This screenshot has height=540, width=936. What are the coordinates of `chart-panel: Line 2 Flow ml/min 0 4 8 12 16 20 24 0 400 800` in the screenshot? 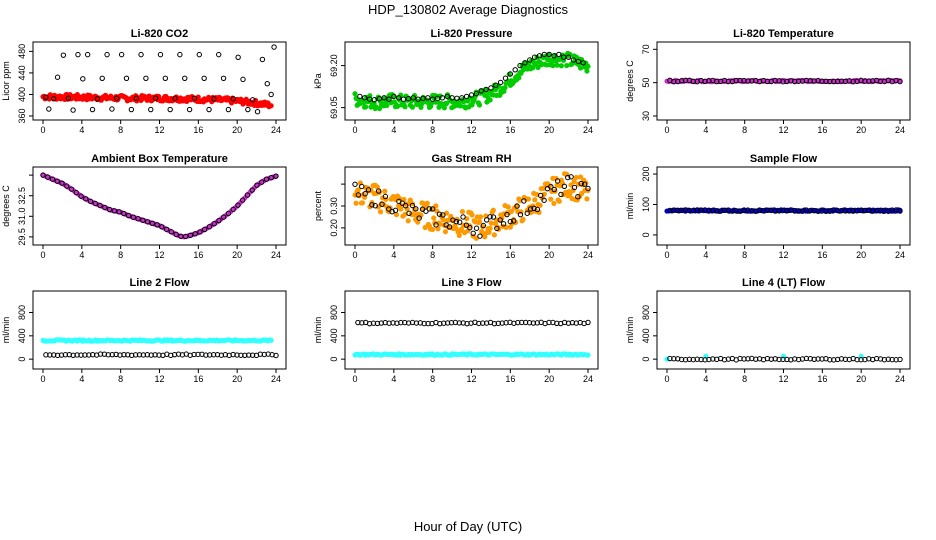 It's located at (144, 330).